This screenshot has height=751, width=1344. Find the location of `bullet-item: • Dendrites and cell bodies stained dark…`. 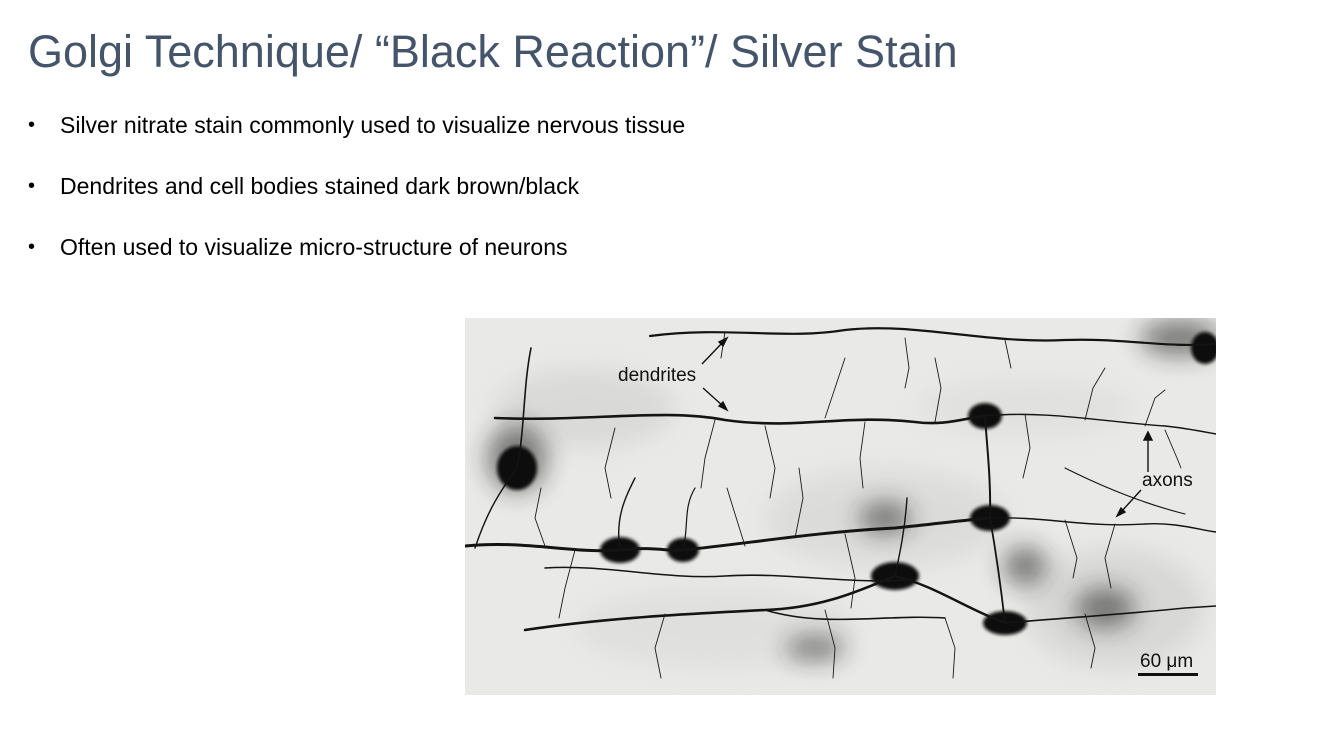

bullet-item: • Dendrites and cell bodies stained dark… is located at coordinates (356, 186).